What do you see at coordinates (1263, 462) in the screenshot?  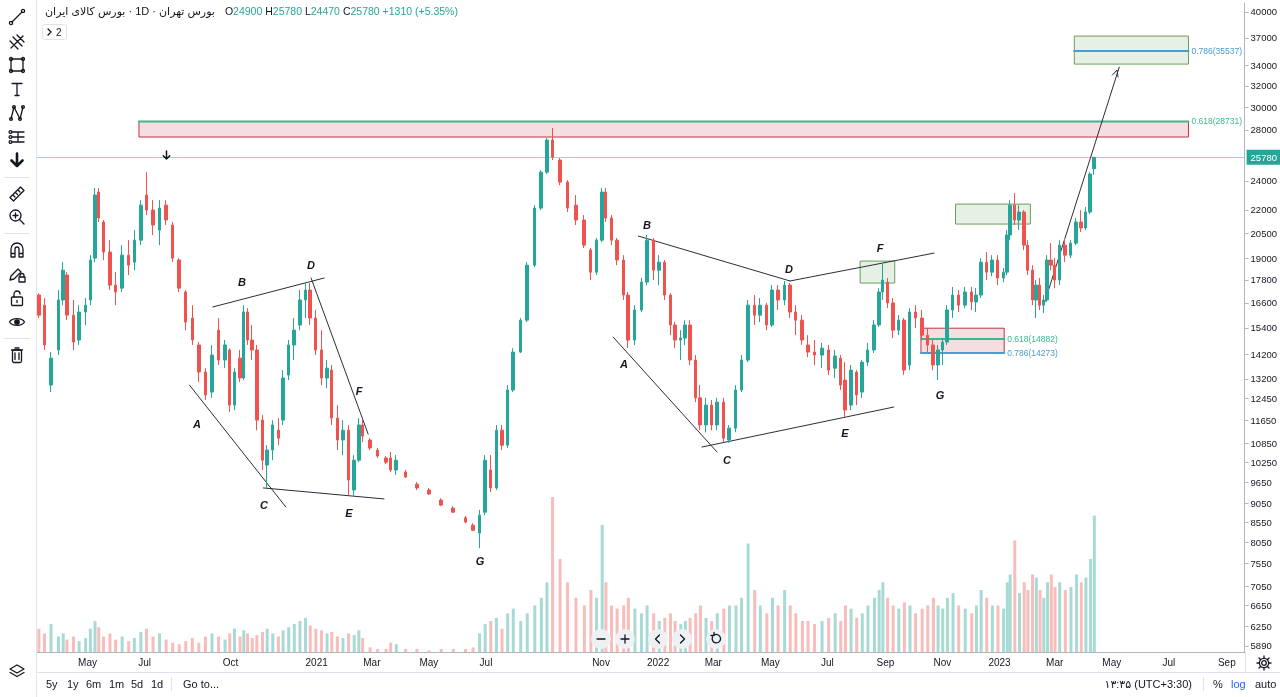 I see `y-tick-label: 10250` at bounding box center [1263, 462].